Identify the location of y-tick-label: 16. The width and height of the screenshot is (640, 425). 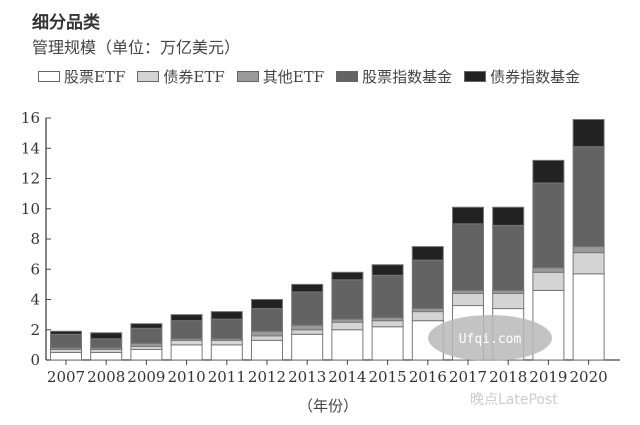
(30, 118).